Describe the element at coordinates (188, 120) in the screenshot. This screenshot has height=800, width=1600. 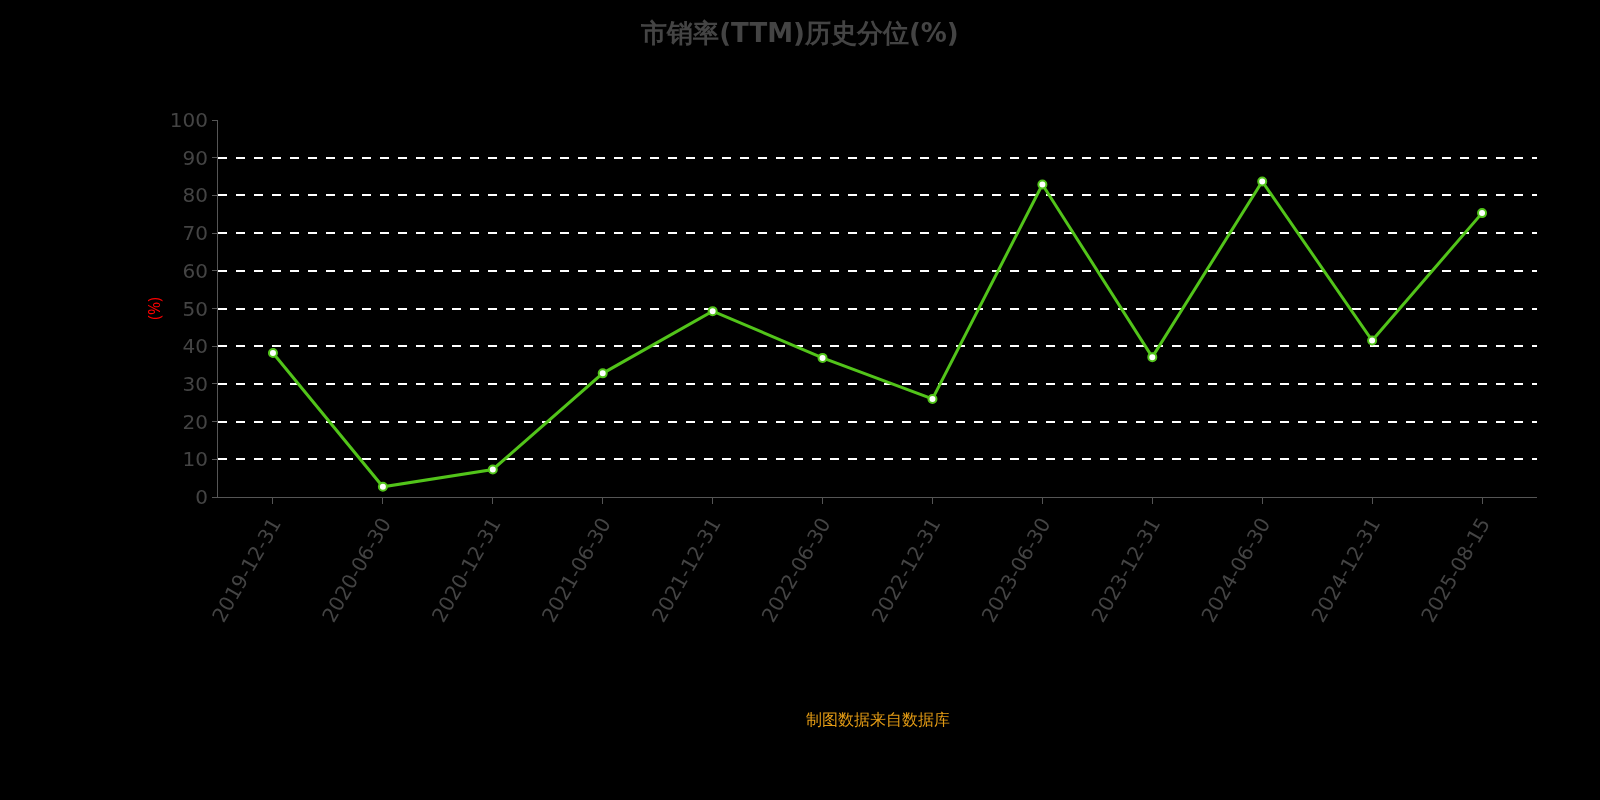
I see `y-tick-label: 100` at that location.